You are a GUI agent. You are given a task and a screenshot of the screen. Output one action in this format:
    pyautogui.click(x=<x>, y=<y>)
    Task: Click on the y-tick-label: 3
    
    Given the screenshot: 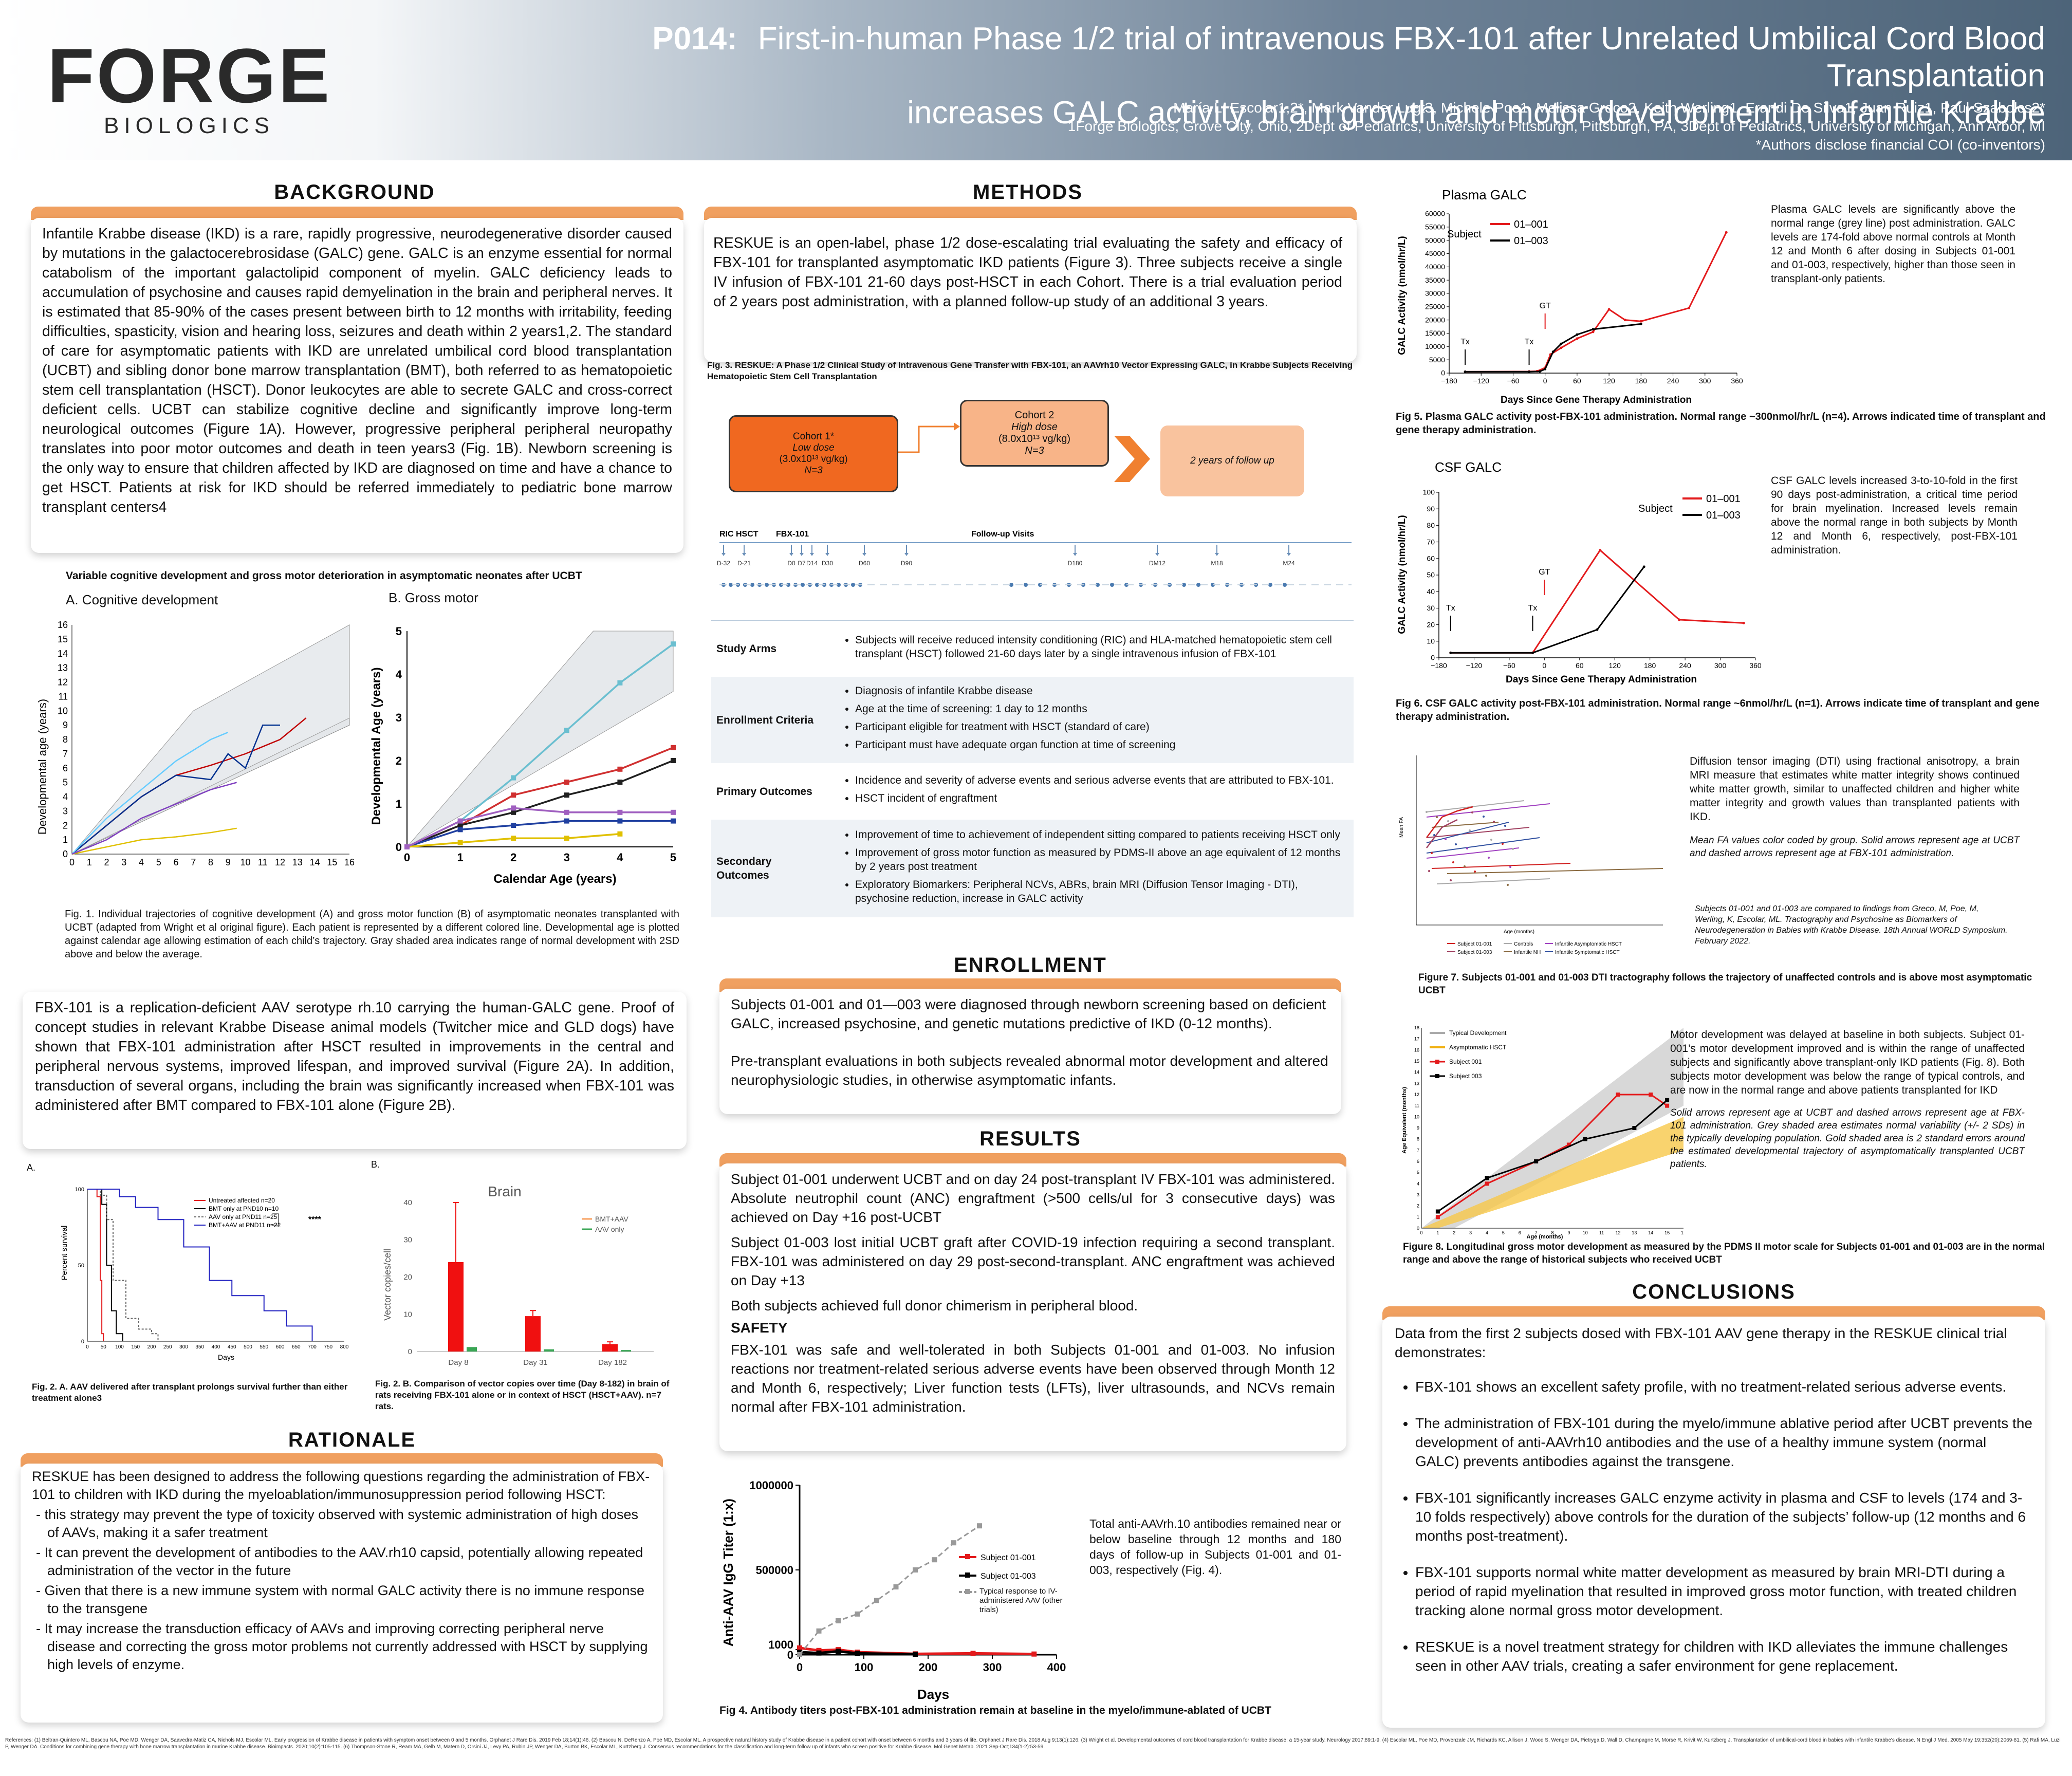 What is the action you would take?
    pyautogui.click(x=1418, y=1194)
    